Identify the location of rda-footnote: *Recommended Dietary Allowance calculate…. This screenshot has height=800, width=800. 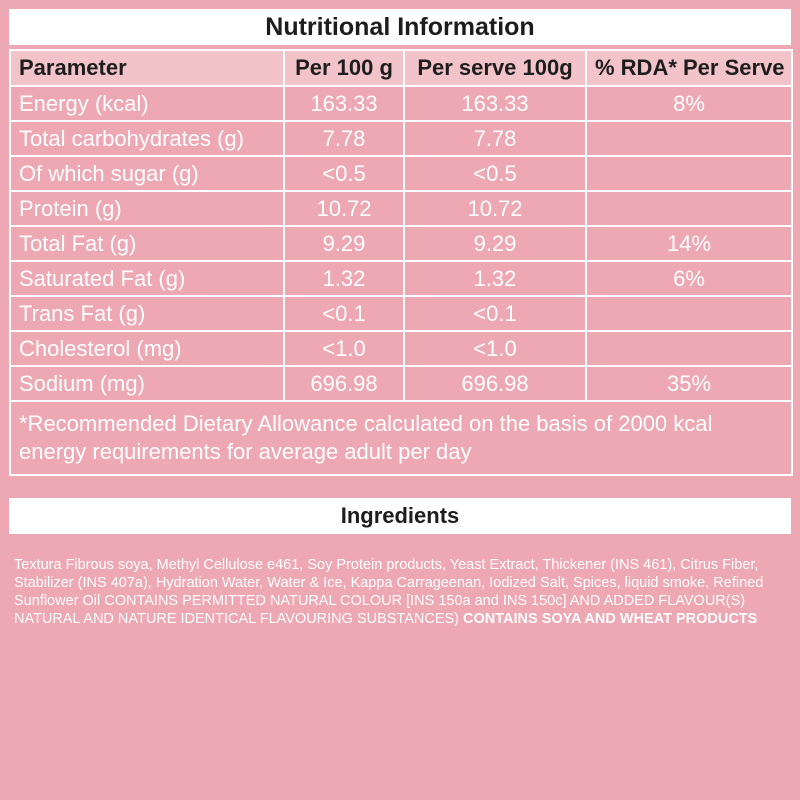
(401, 438).